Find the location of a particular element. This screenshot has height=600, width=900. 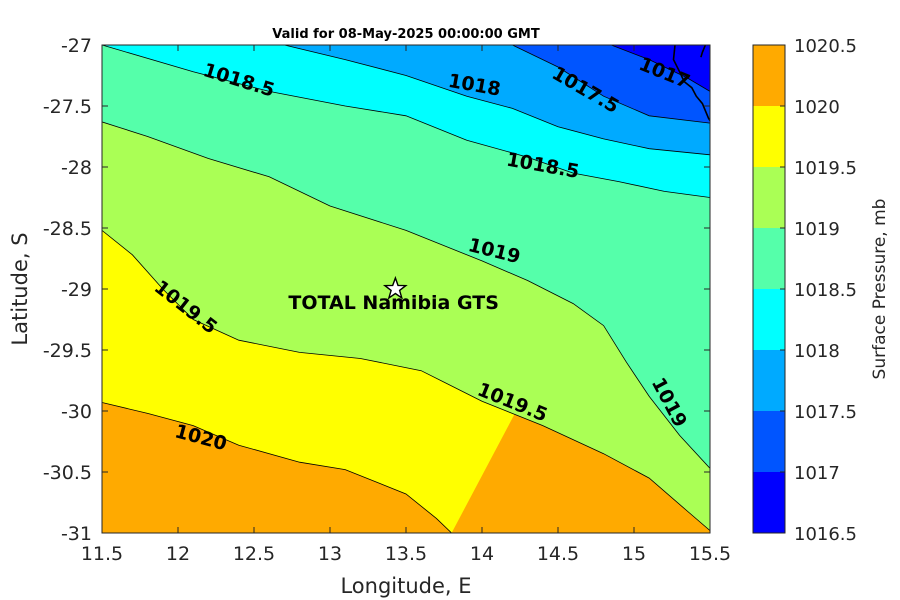

x-tick-label: 11.5 is located at coordinates (102, 554).